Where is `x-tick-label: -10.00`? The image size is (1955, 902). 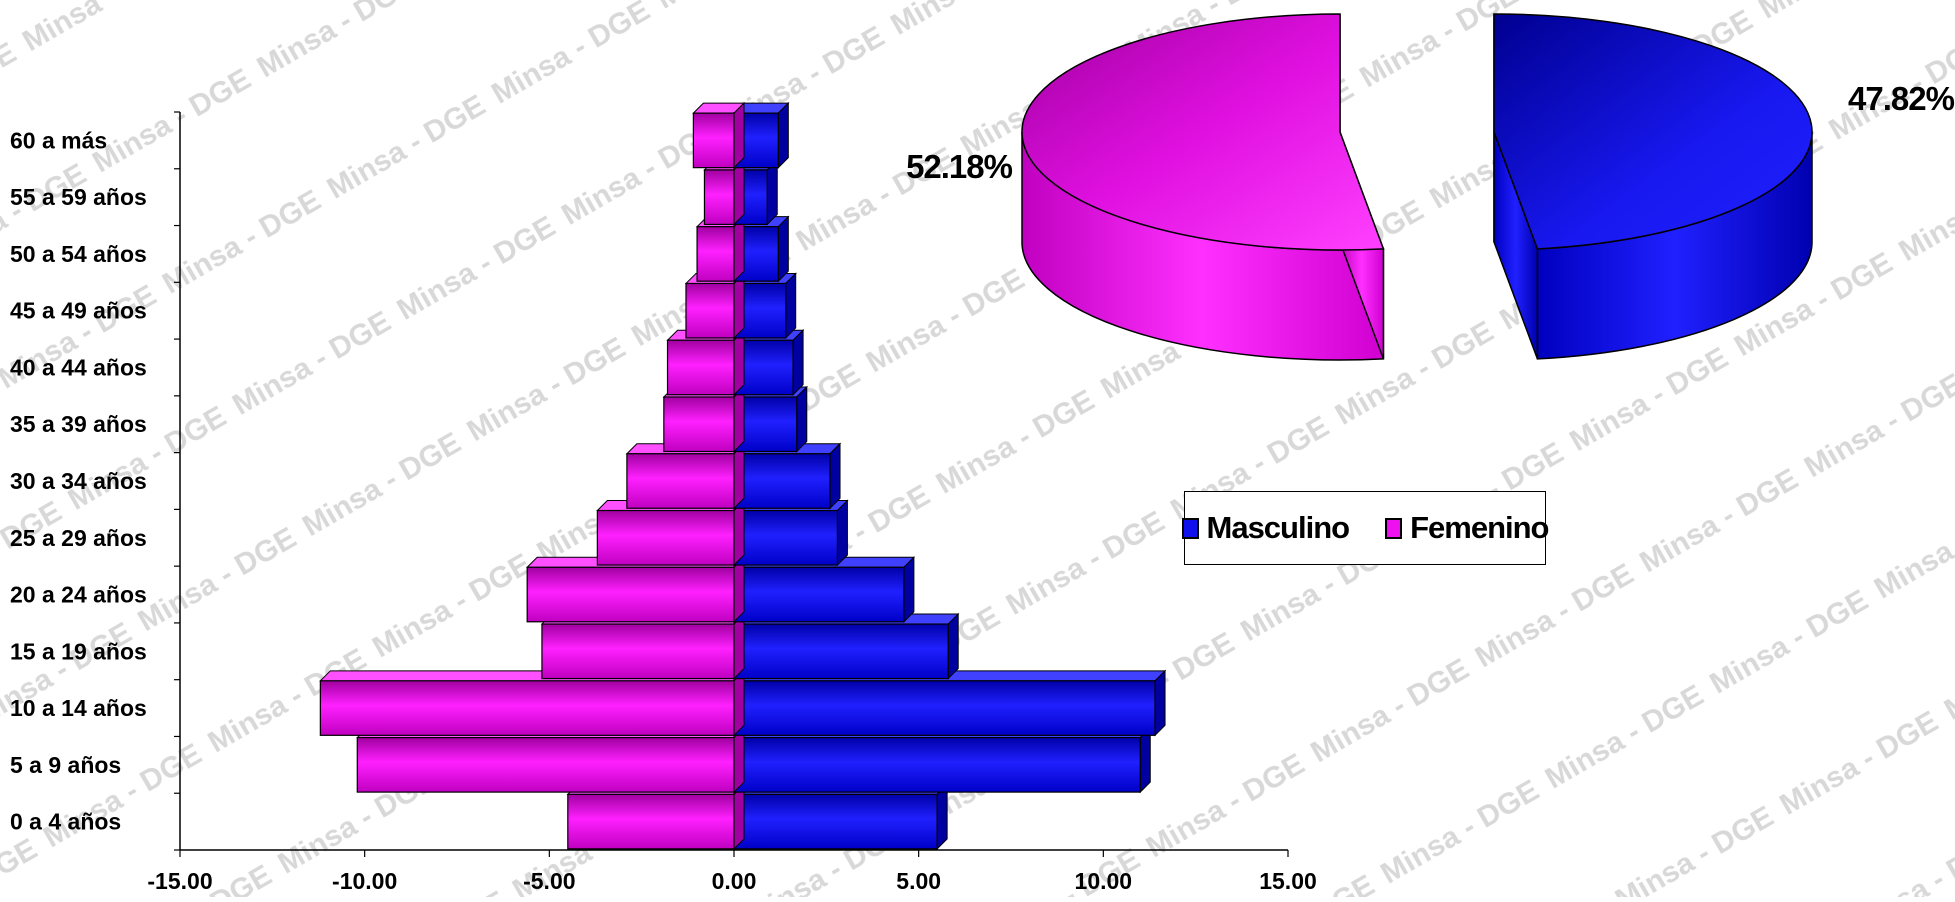 x-tick-label: -10.00 is located at coordinates (364, 881).